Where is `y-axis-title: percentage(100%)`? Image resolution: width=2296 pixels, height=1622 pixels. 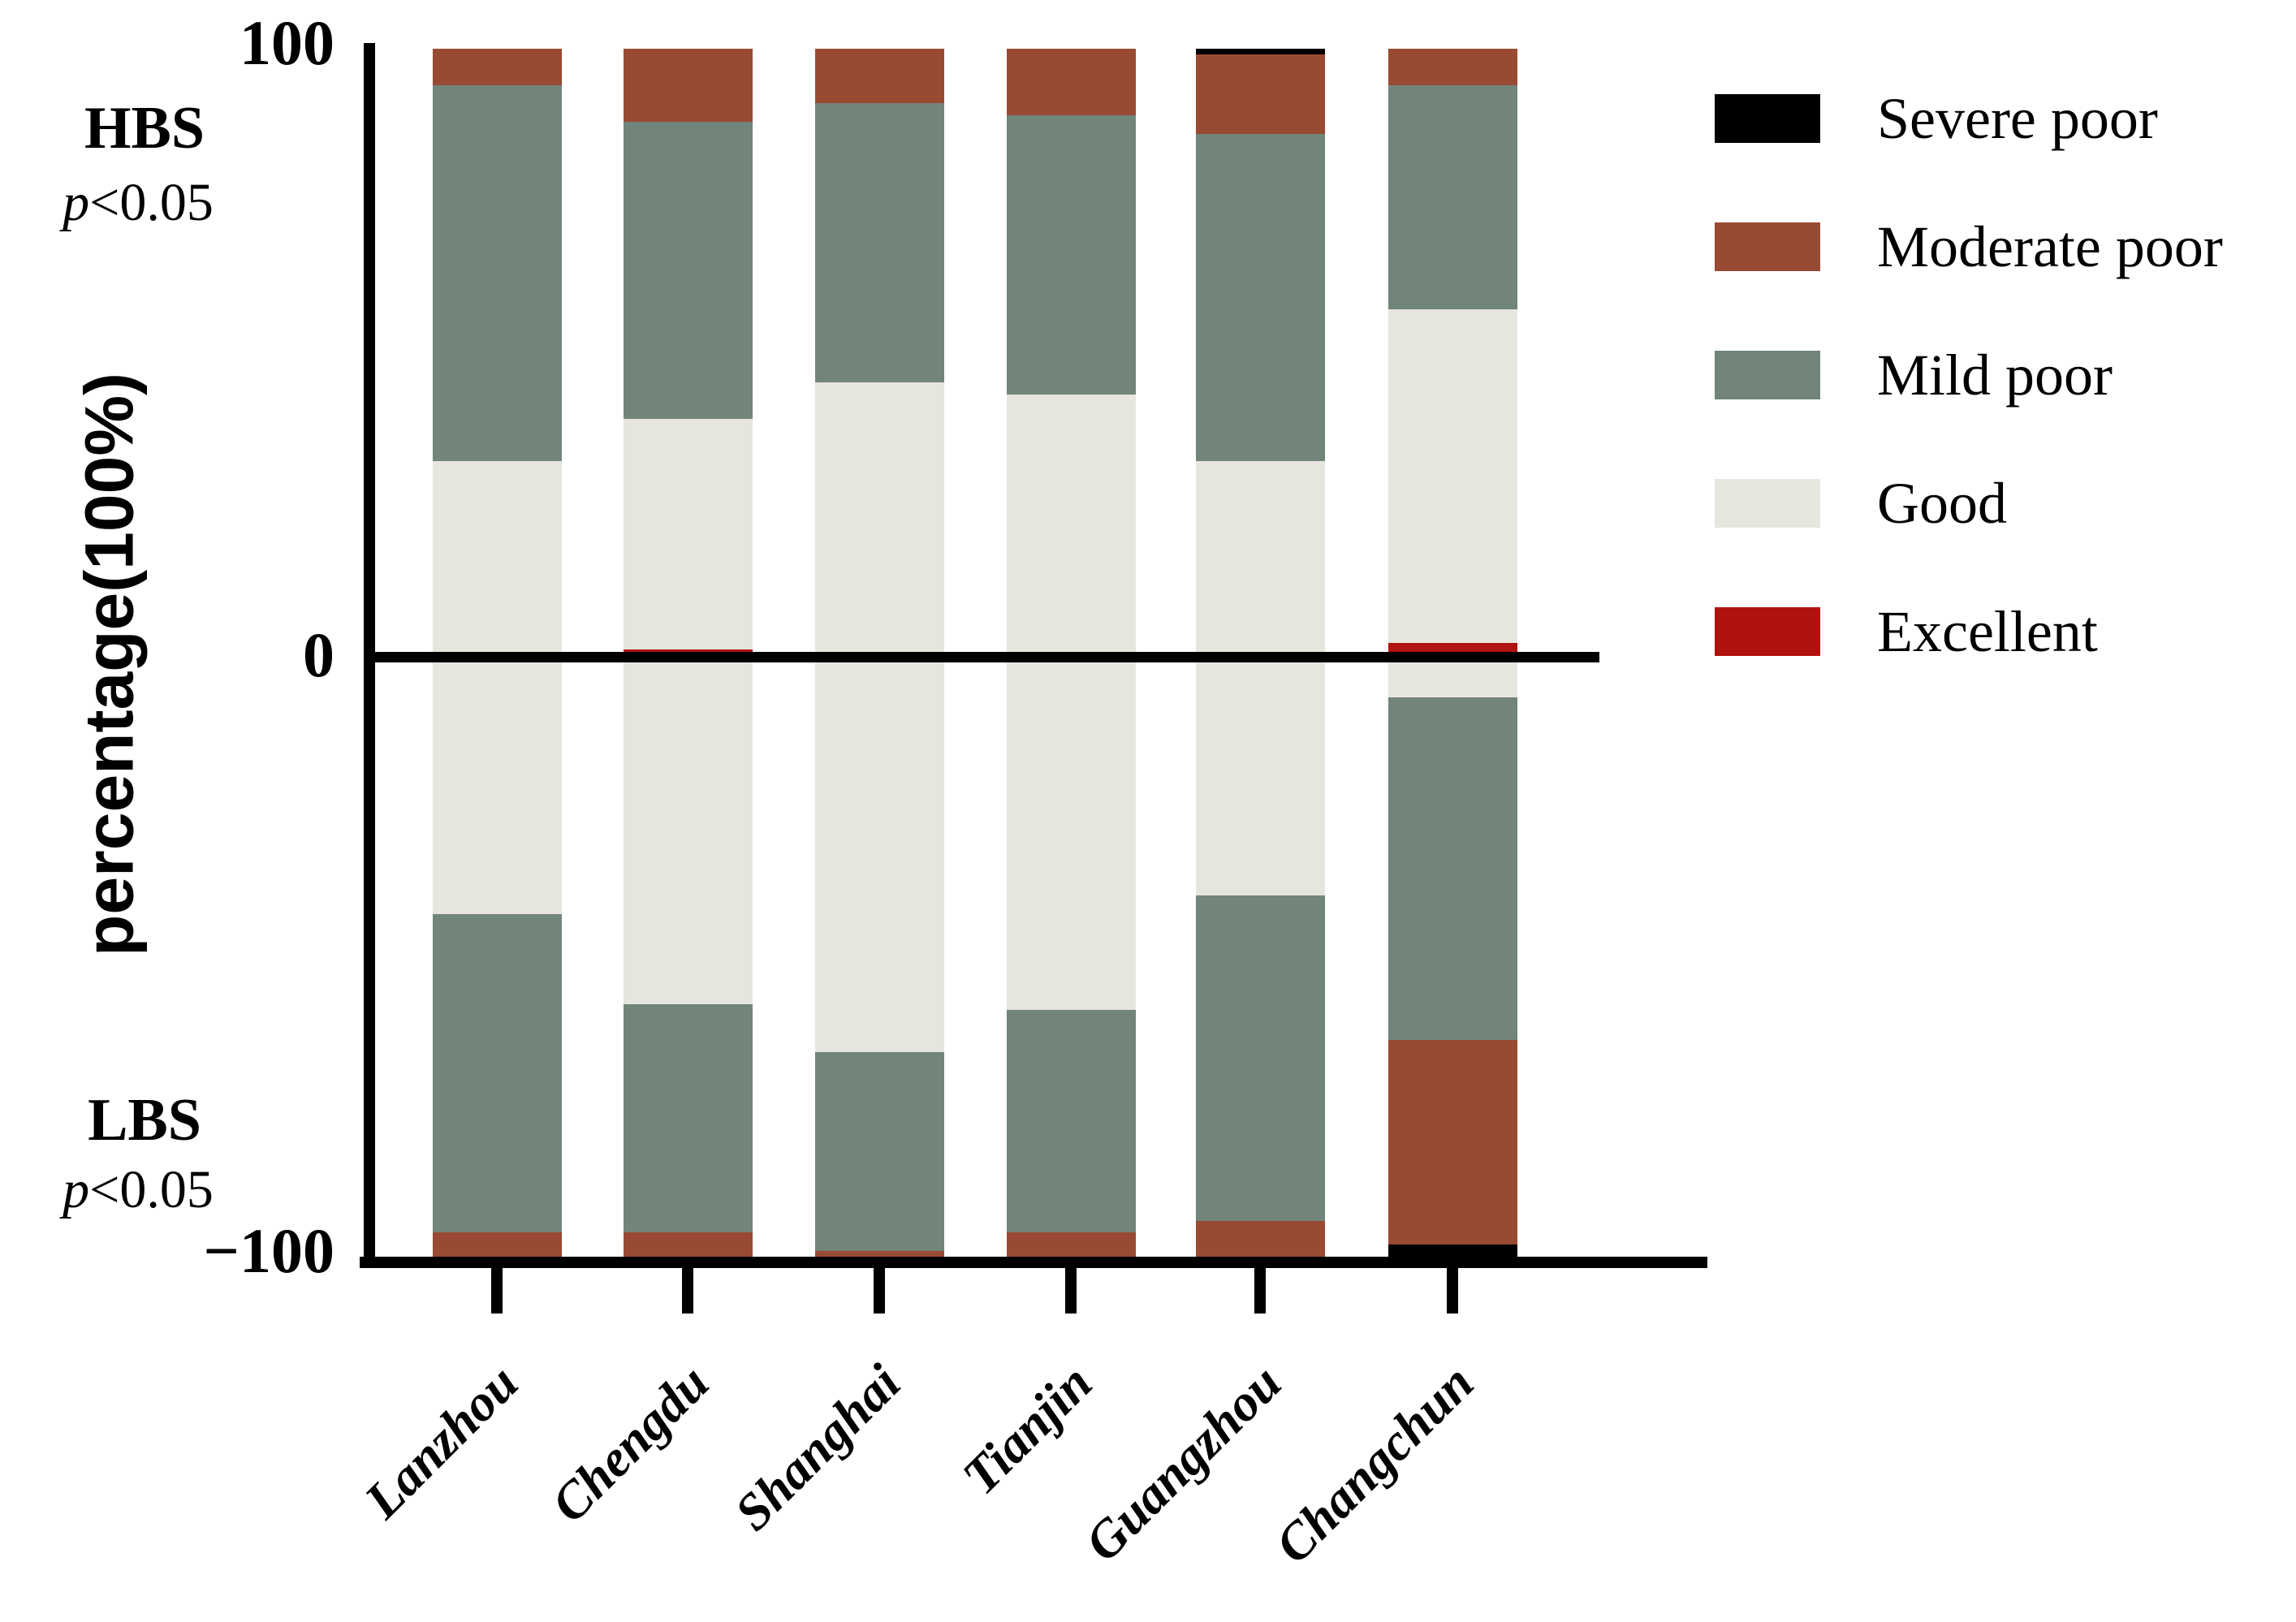
y-axis-title: percentage(100%) is located at coordinates (110, 664).